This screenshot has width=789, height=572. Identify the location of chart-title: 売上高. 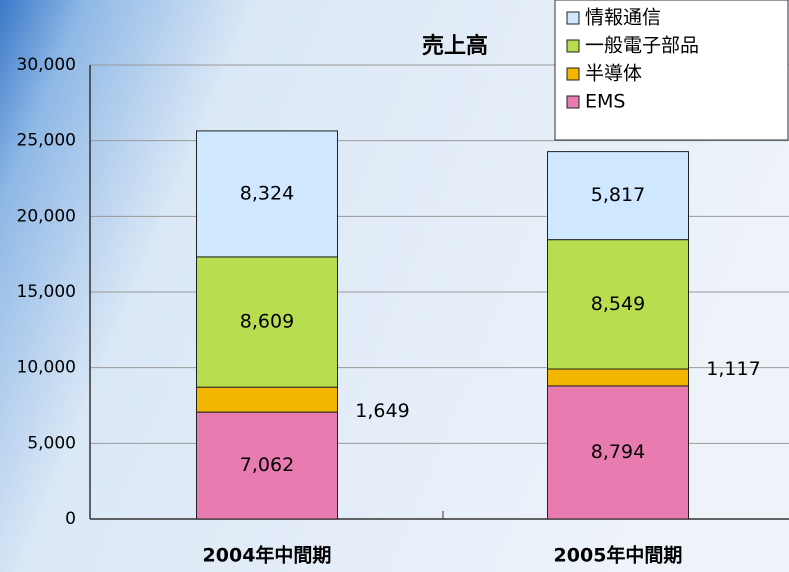
(455, 46).